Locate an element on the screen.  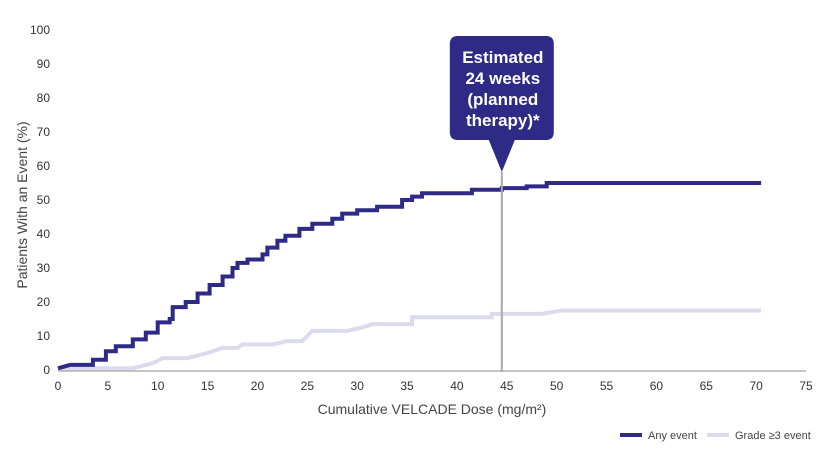
annotation-callout: Estimated 24 weeks (planned therapy)* is located at coordinates (501, 204).